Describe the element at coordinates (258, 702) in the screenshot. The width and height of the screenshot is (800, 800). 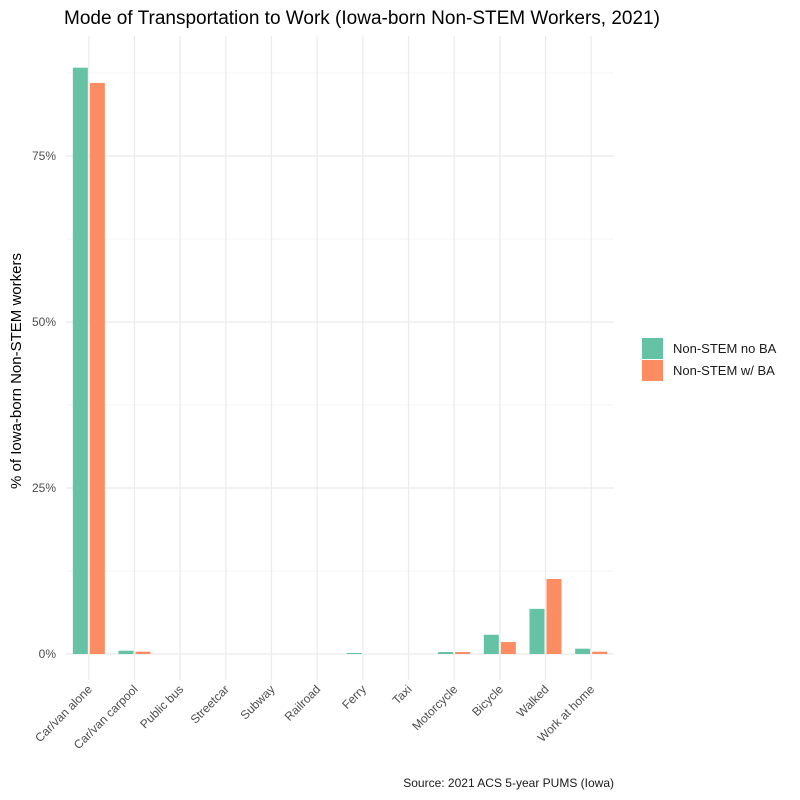
I see `x-tick-label: Subway` at that location.